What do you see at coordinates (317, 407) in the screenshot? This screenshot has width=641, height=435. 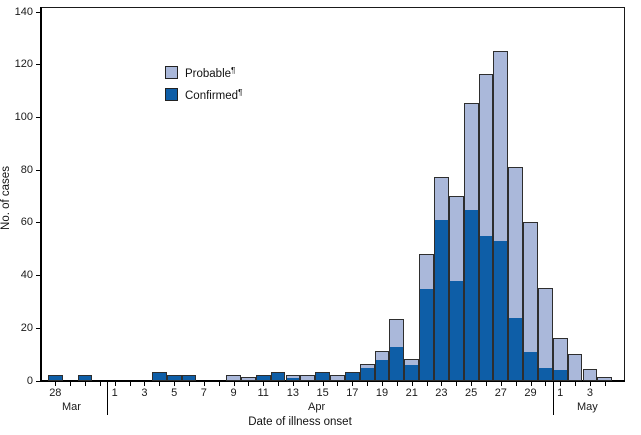 I see `month-label-apr: Apr` at bounding box center [317, 407].